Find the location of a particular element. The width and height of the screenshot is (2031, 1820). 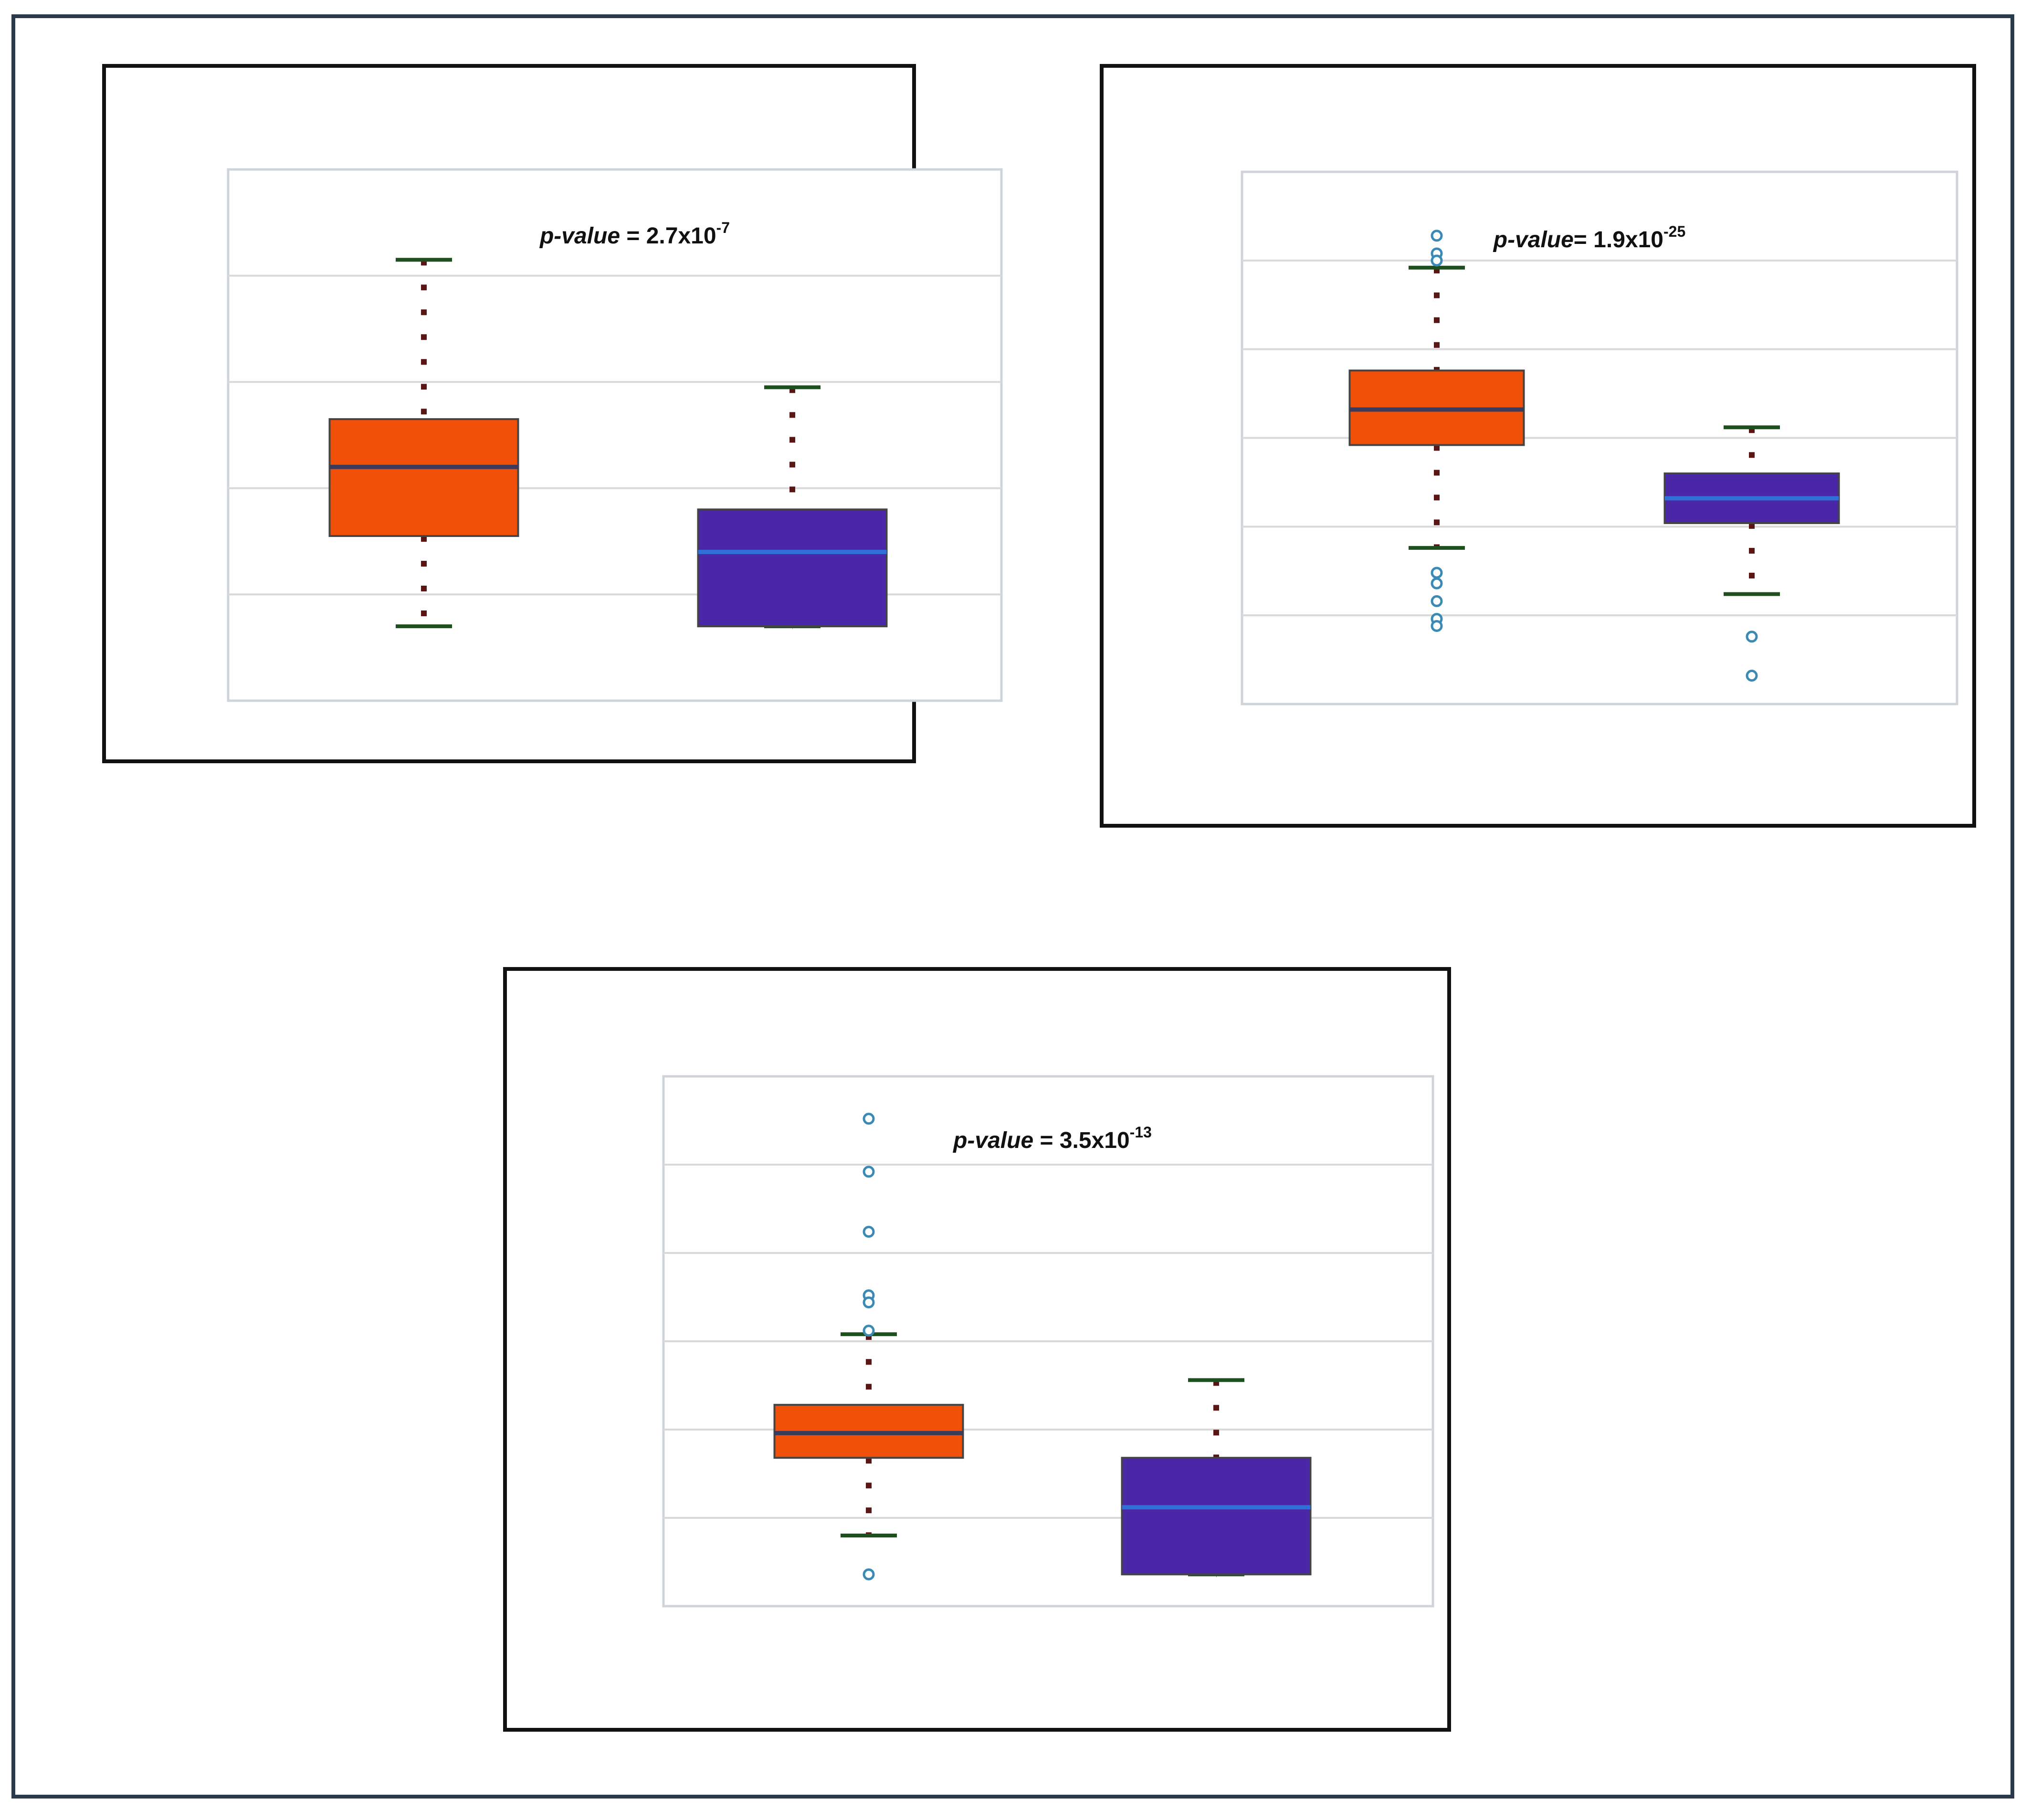

p-value-number: = 2.7x10 is located at coordinates (668, 236).